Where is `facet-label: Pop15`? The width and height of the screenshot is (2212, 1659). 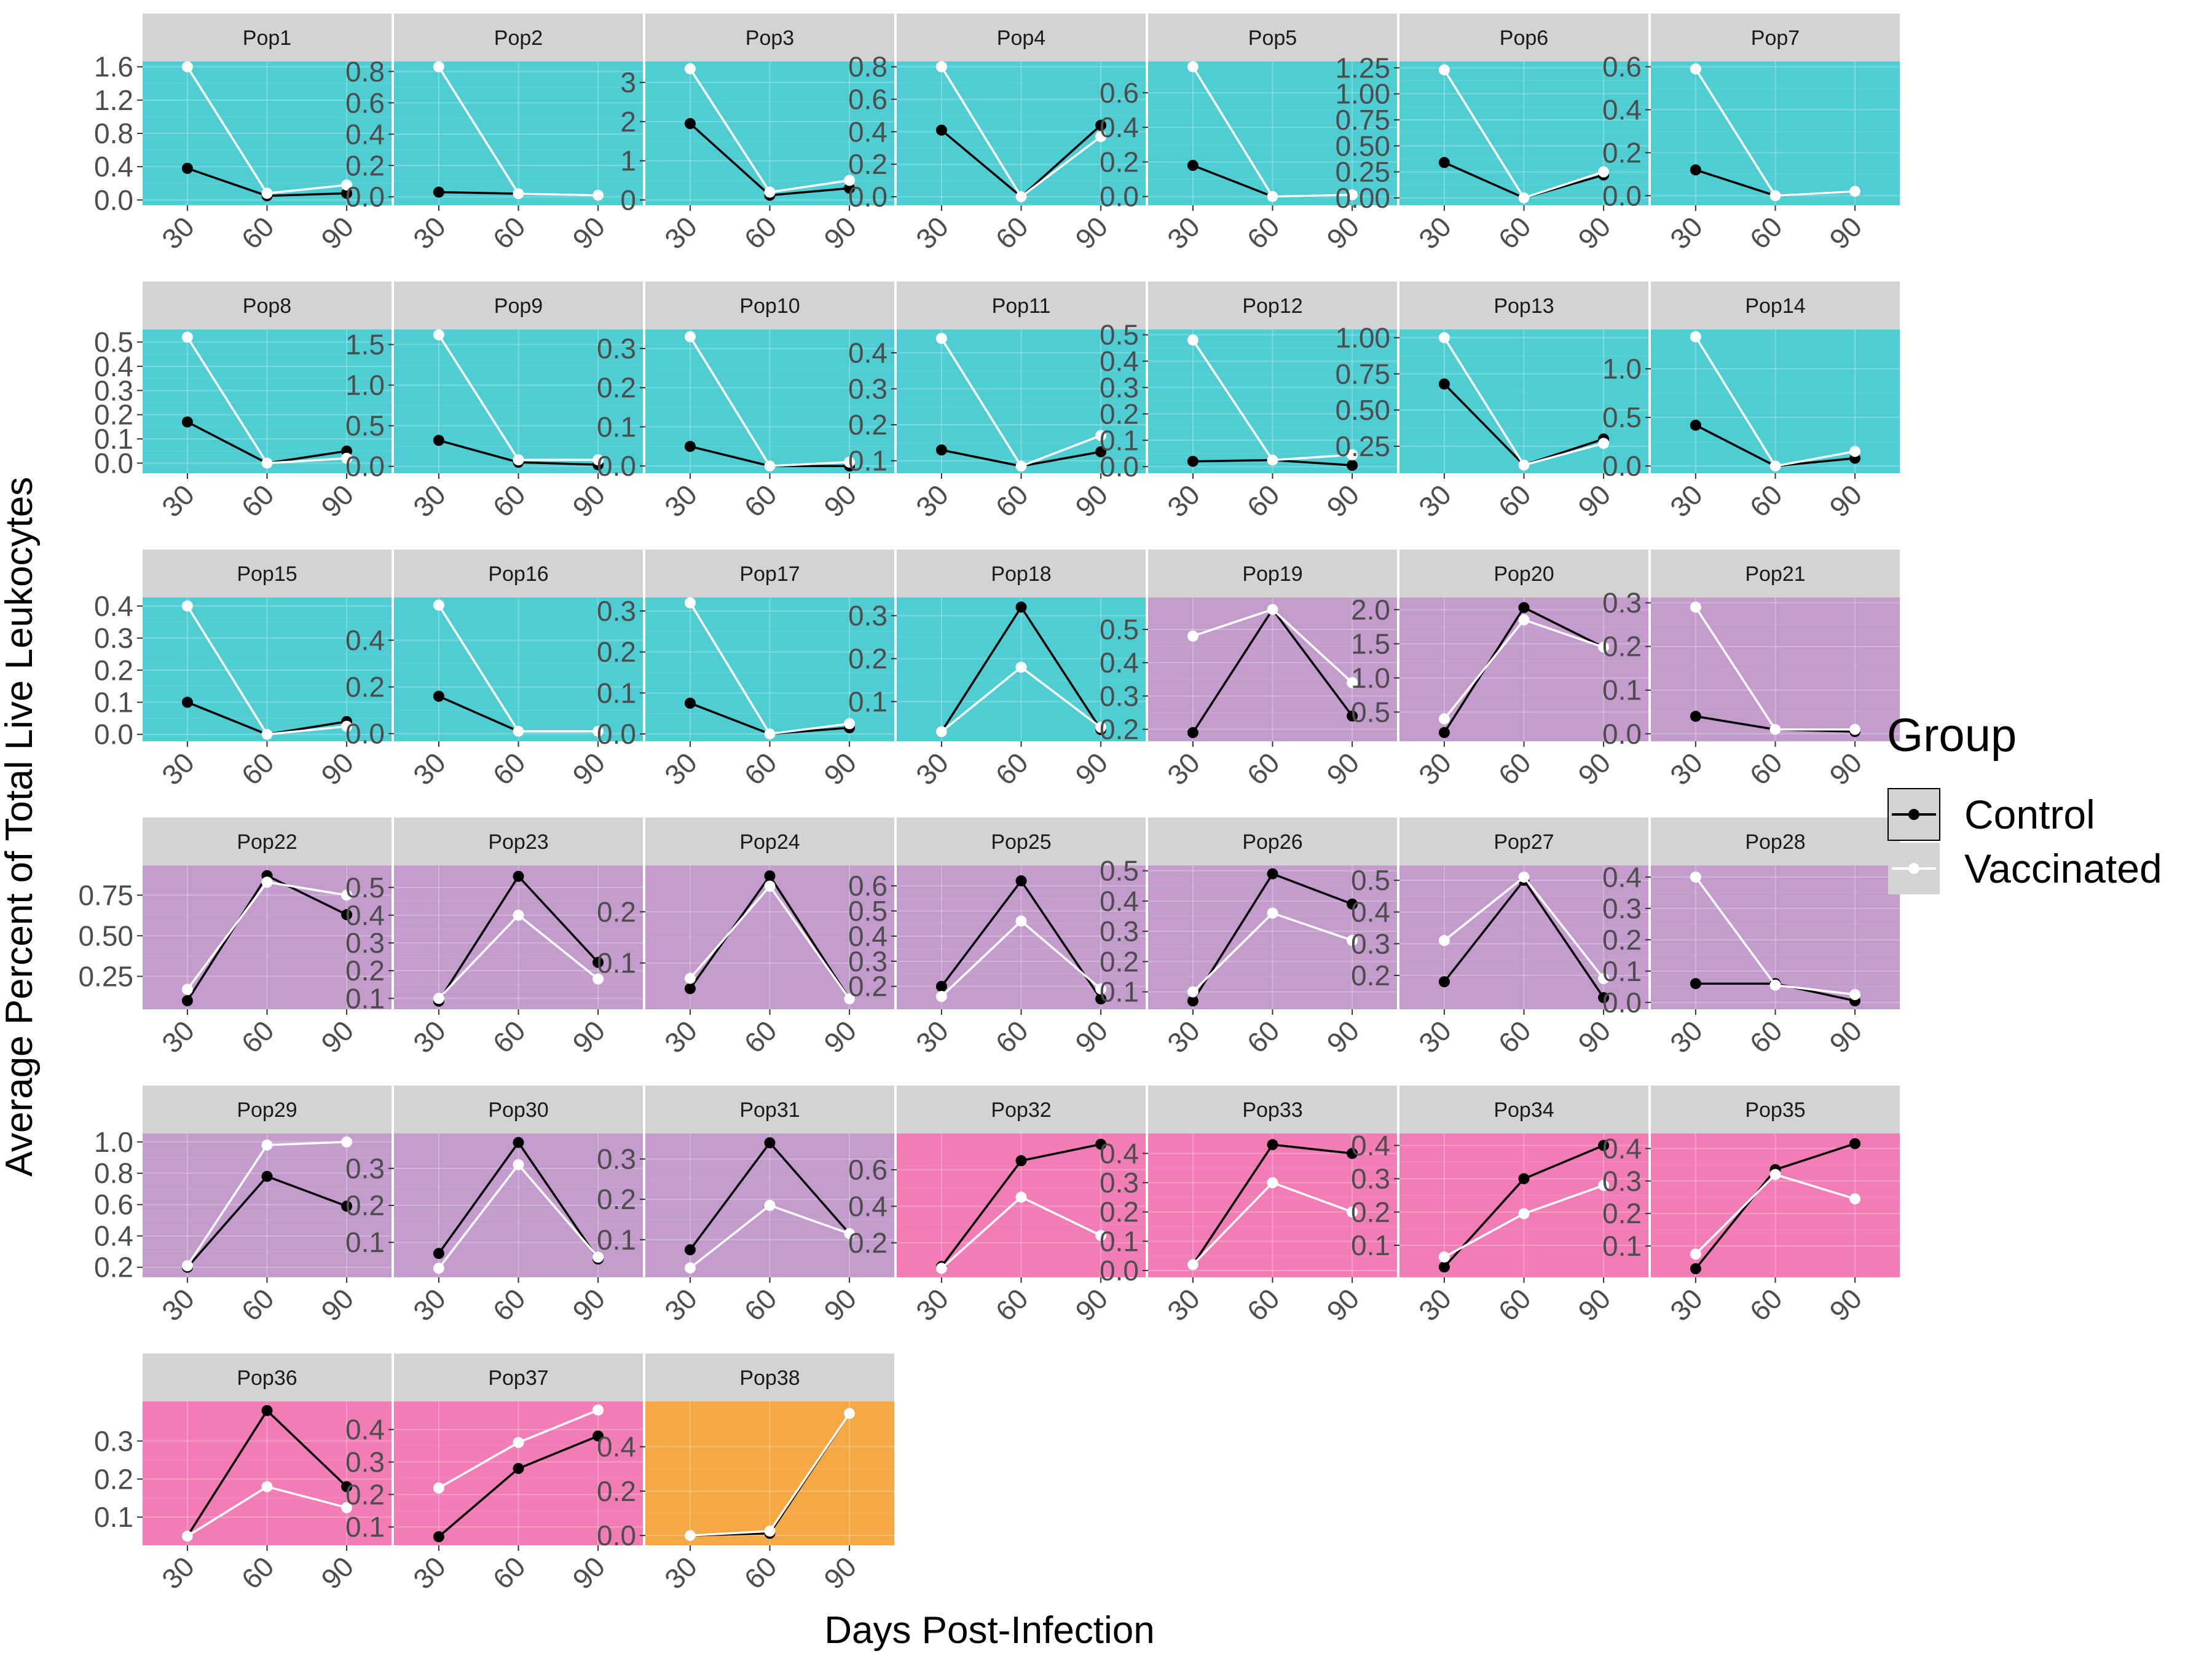 facet-label: Pop15 is located at coordinates (267, 574).